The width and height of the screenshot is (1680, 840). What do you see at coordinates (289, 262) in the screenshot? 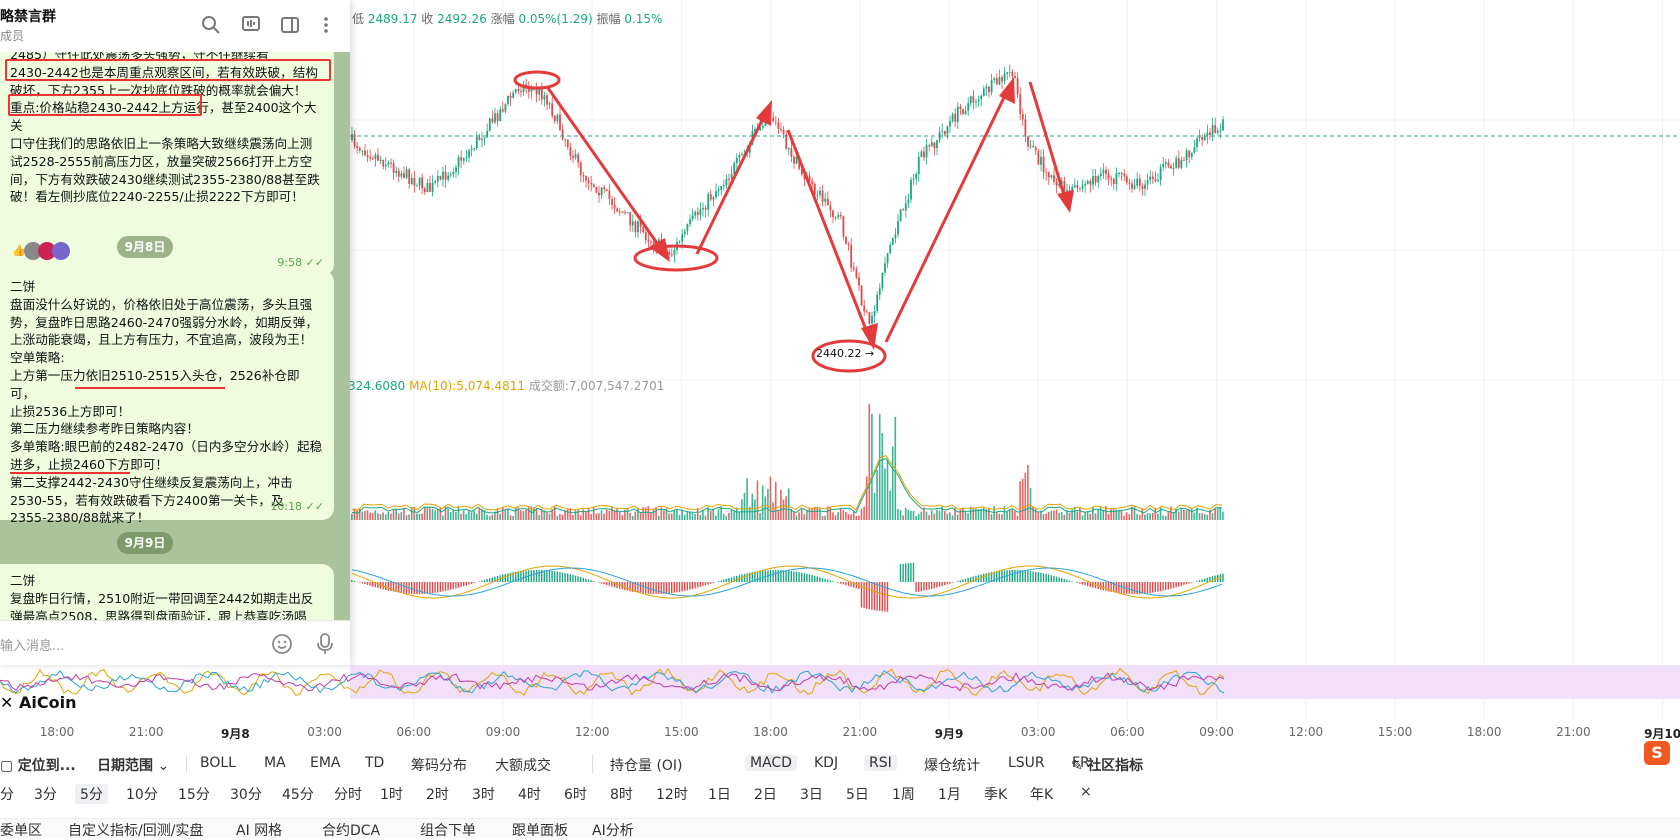
I see `message-1-time: 9:58` at bounding box center [289, 262].